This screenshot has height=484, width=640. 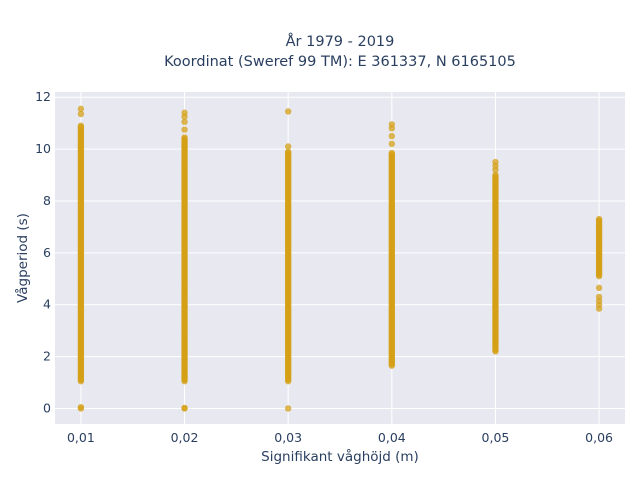 I want to click on y-tick-label: 6, so click(x=47, y=252).